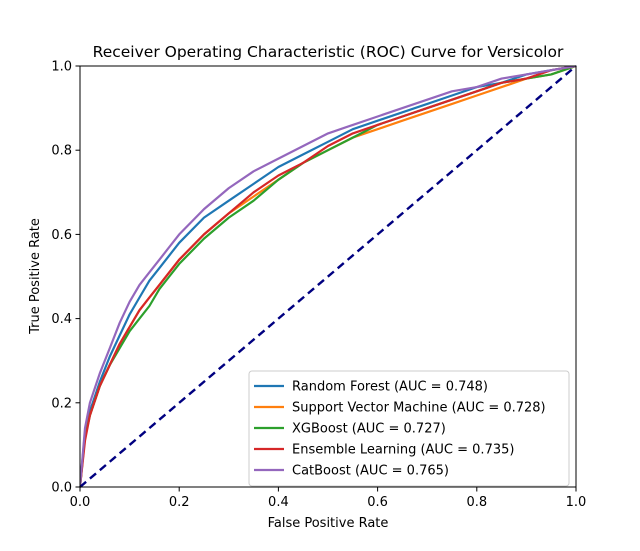 The width and height of the screenshot is (640, 551). Describe the element at coordinates (61, 319) in the screenshot. I see `y-tick-label: 0.4` at that location.